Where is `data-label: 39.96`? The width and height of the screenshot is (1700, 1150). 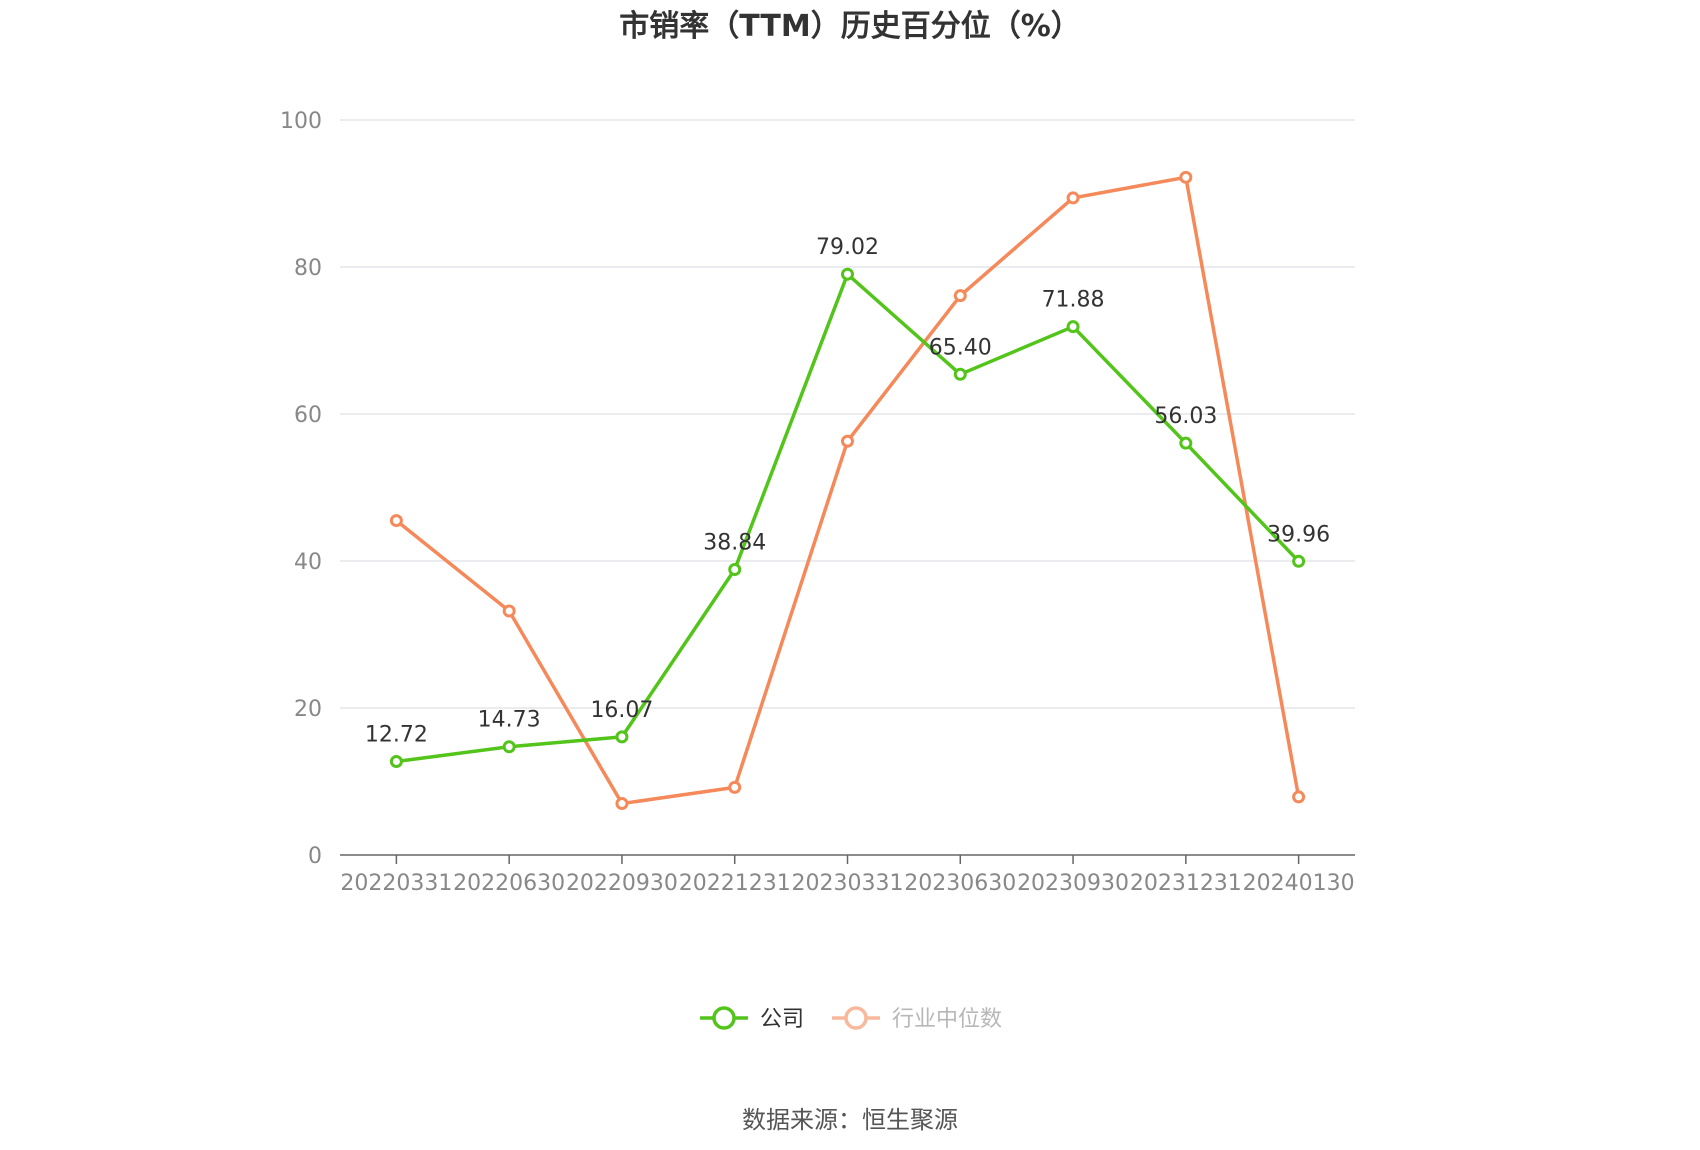
data-label: 39.96 is located at coordinates (1298, 534).